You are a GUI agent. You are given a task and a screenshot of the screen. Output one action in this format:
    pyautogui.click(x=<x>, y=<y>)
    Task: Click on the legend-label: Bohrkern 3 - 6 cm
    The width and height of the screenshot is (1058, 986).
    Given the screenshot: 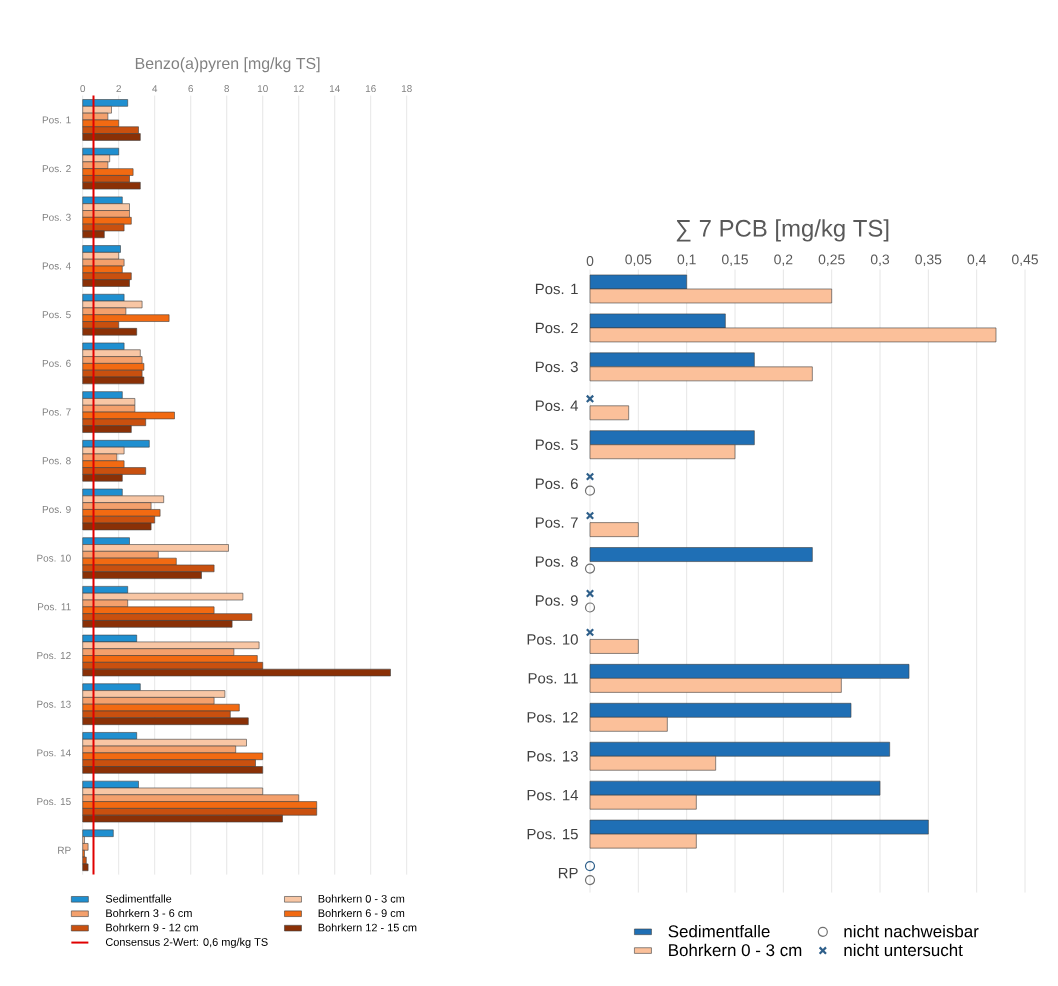 What is the action you would take?
    pyautogui.click(x=149, y=913)
    